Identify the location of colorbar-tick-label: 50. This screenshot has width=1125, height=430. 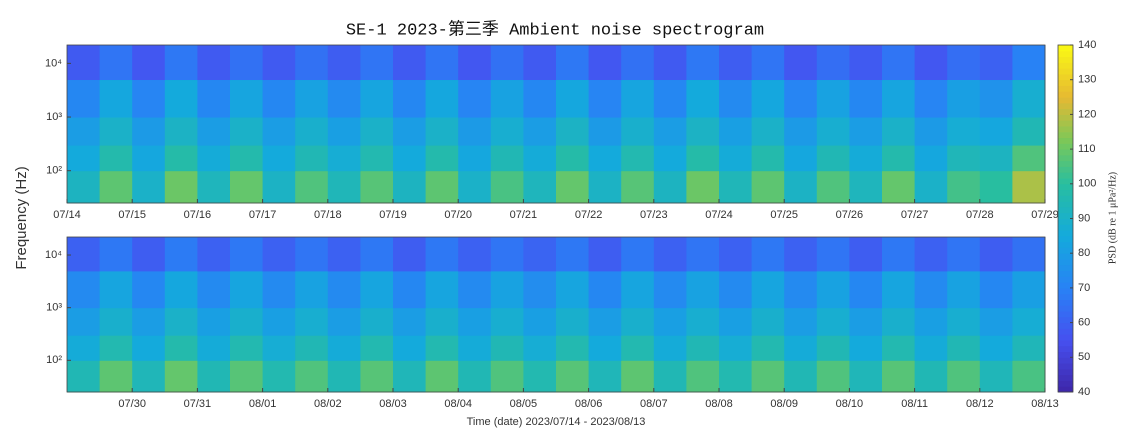
(1084, 357).